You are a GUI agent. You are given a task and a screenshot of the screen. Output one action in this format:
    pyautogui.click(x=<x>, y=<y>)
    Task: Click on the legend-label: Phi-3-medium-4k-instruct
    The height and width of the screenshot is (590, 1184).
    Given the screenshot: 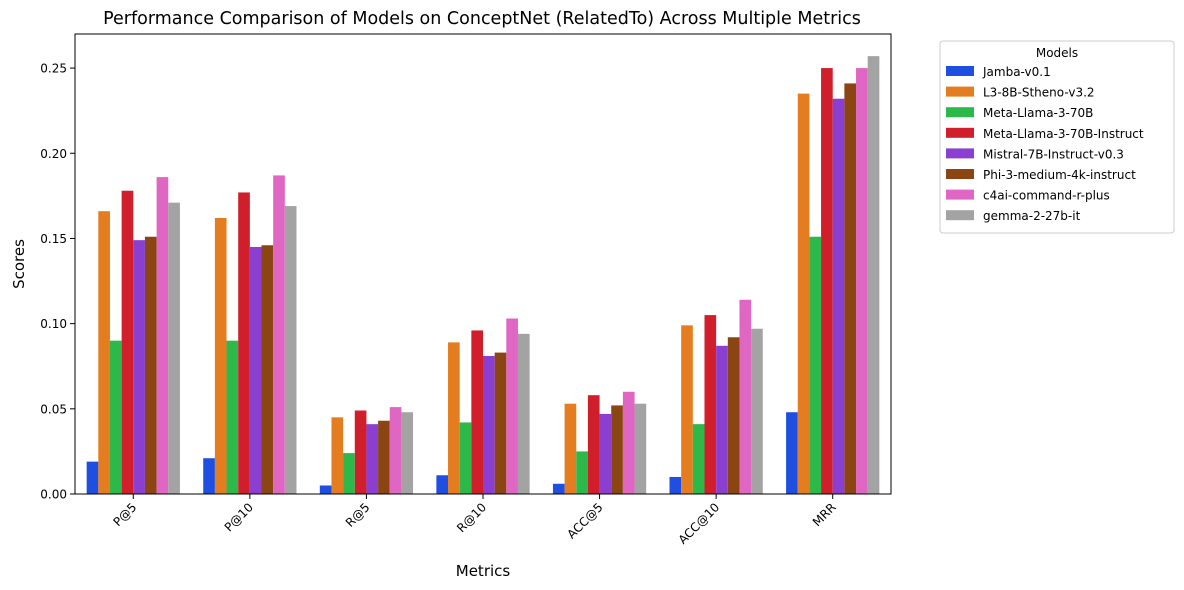 What is the action you would take?
    pyautogui.click(x=1059, y=175)
    